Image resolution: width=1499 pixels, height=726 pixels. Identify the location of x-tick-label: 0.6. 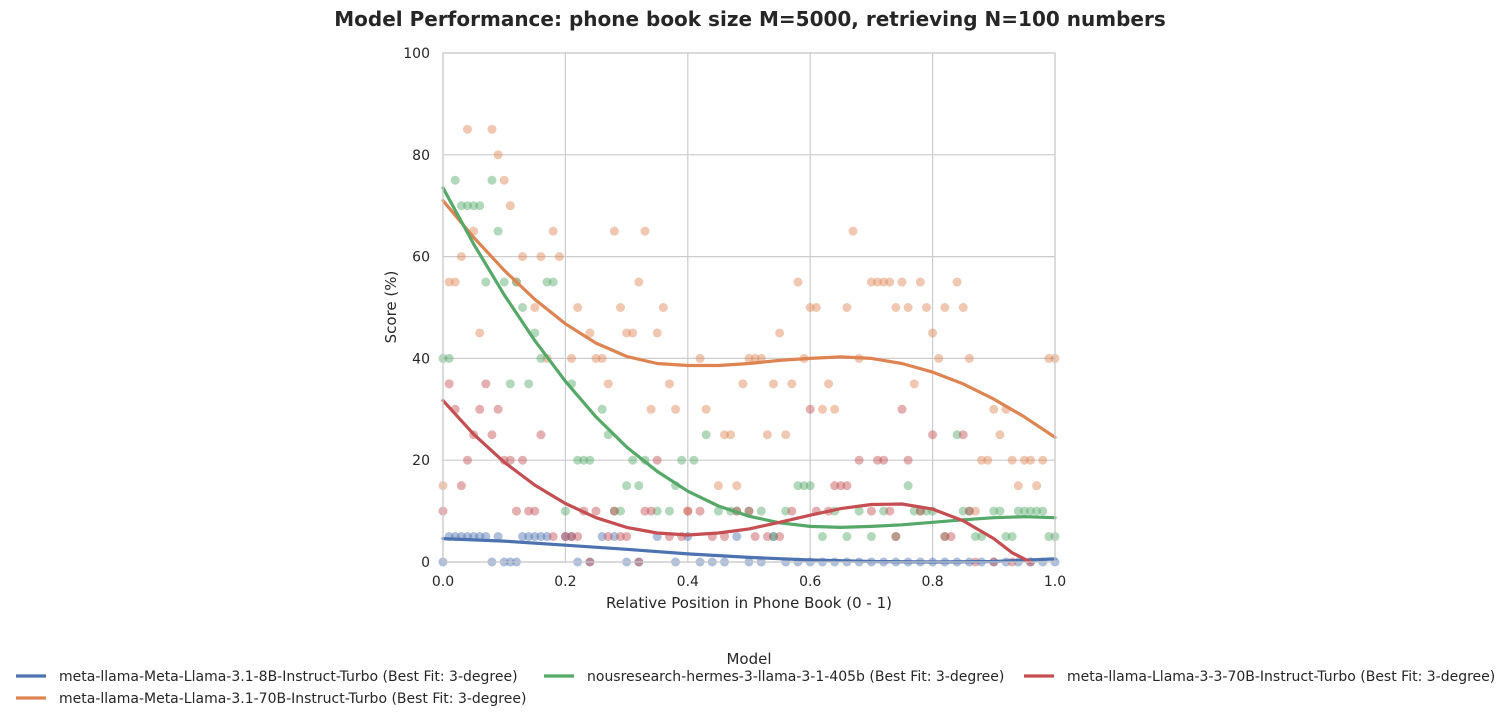
(810, 582).